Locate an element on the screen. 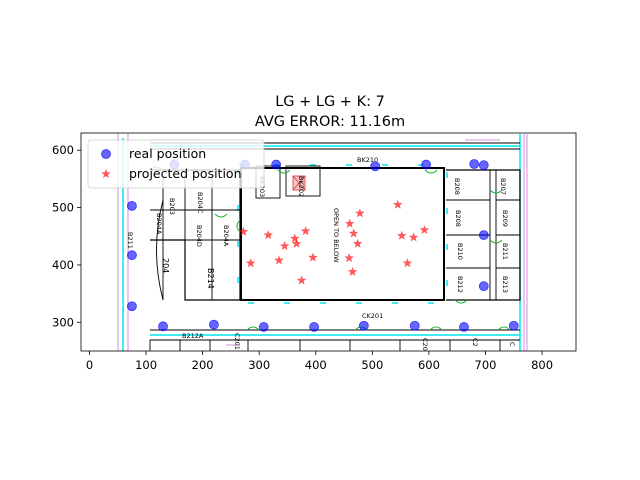  room-label: C20 is located at coordinates (425, 344).